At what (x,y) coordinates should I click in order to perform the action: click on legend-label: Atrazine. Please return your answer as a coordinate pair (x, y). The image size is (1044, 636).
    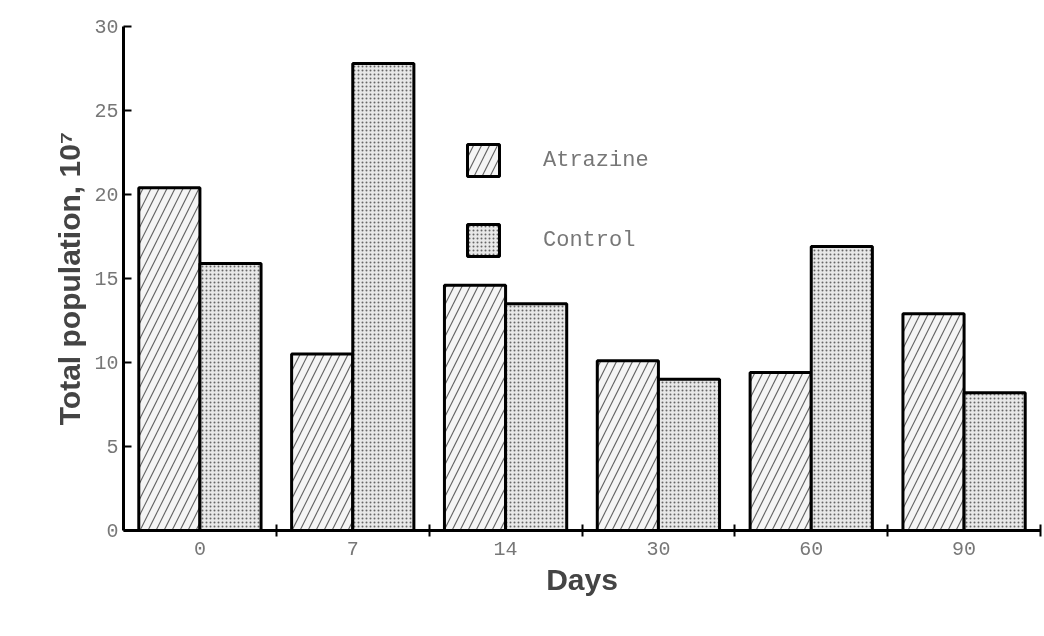
    Looking at the image, I should click on (596, 160).